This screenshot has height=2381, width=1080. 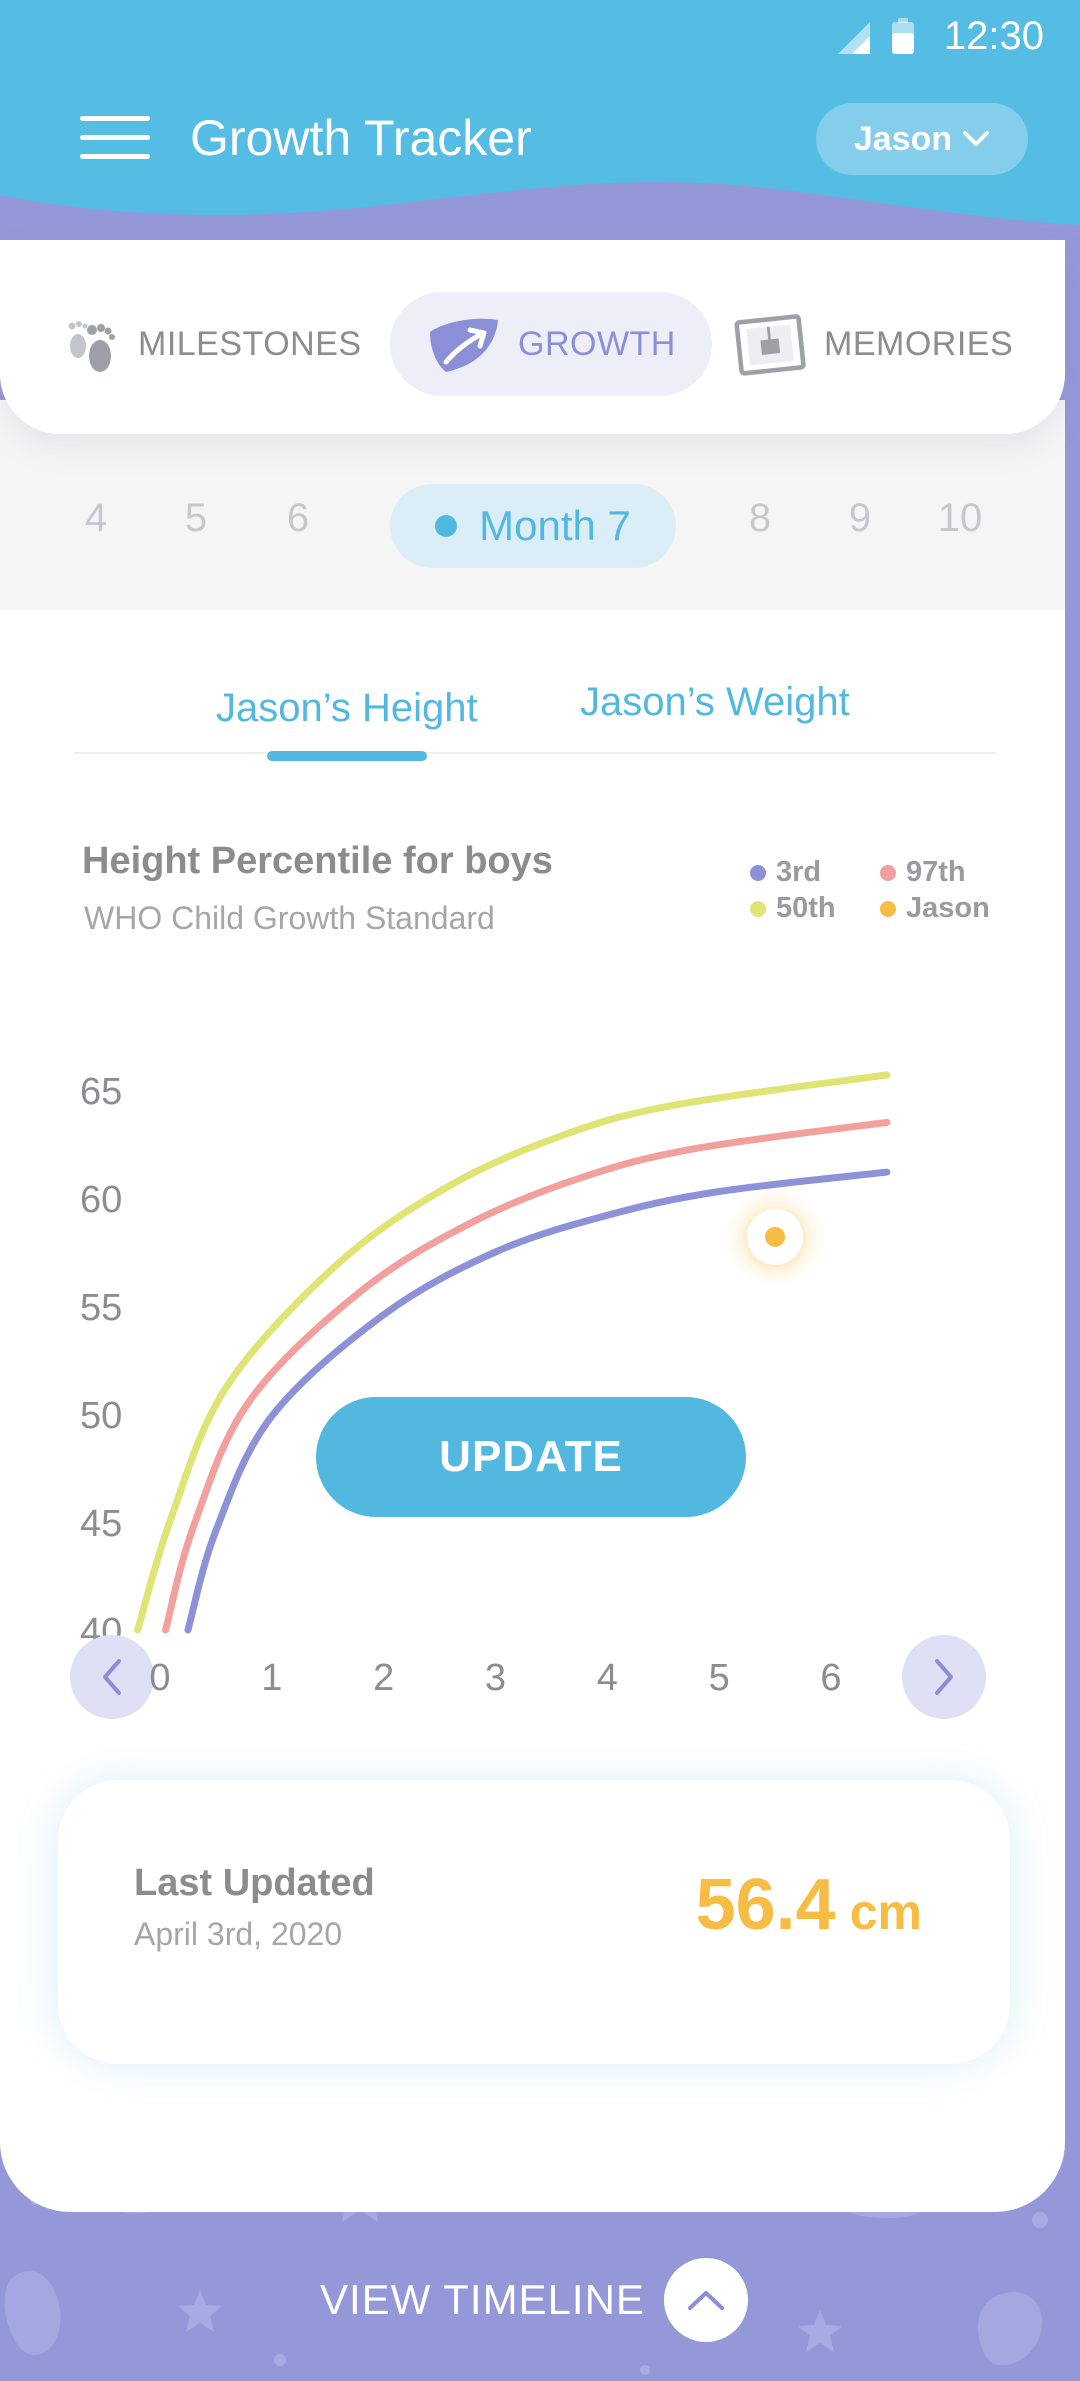 I want to click on height-value-number: 56.4, so click(x=765, y=1905).